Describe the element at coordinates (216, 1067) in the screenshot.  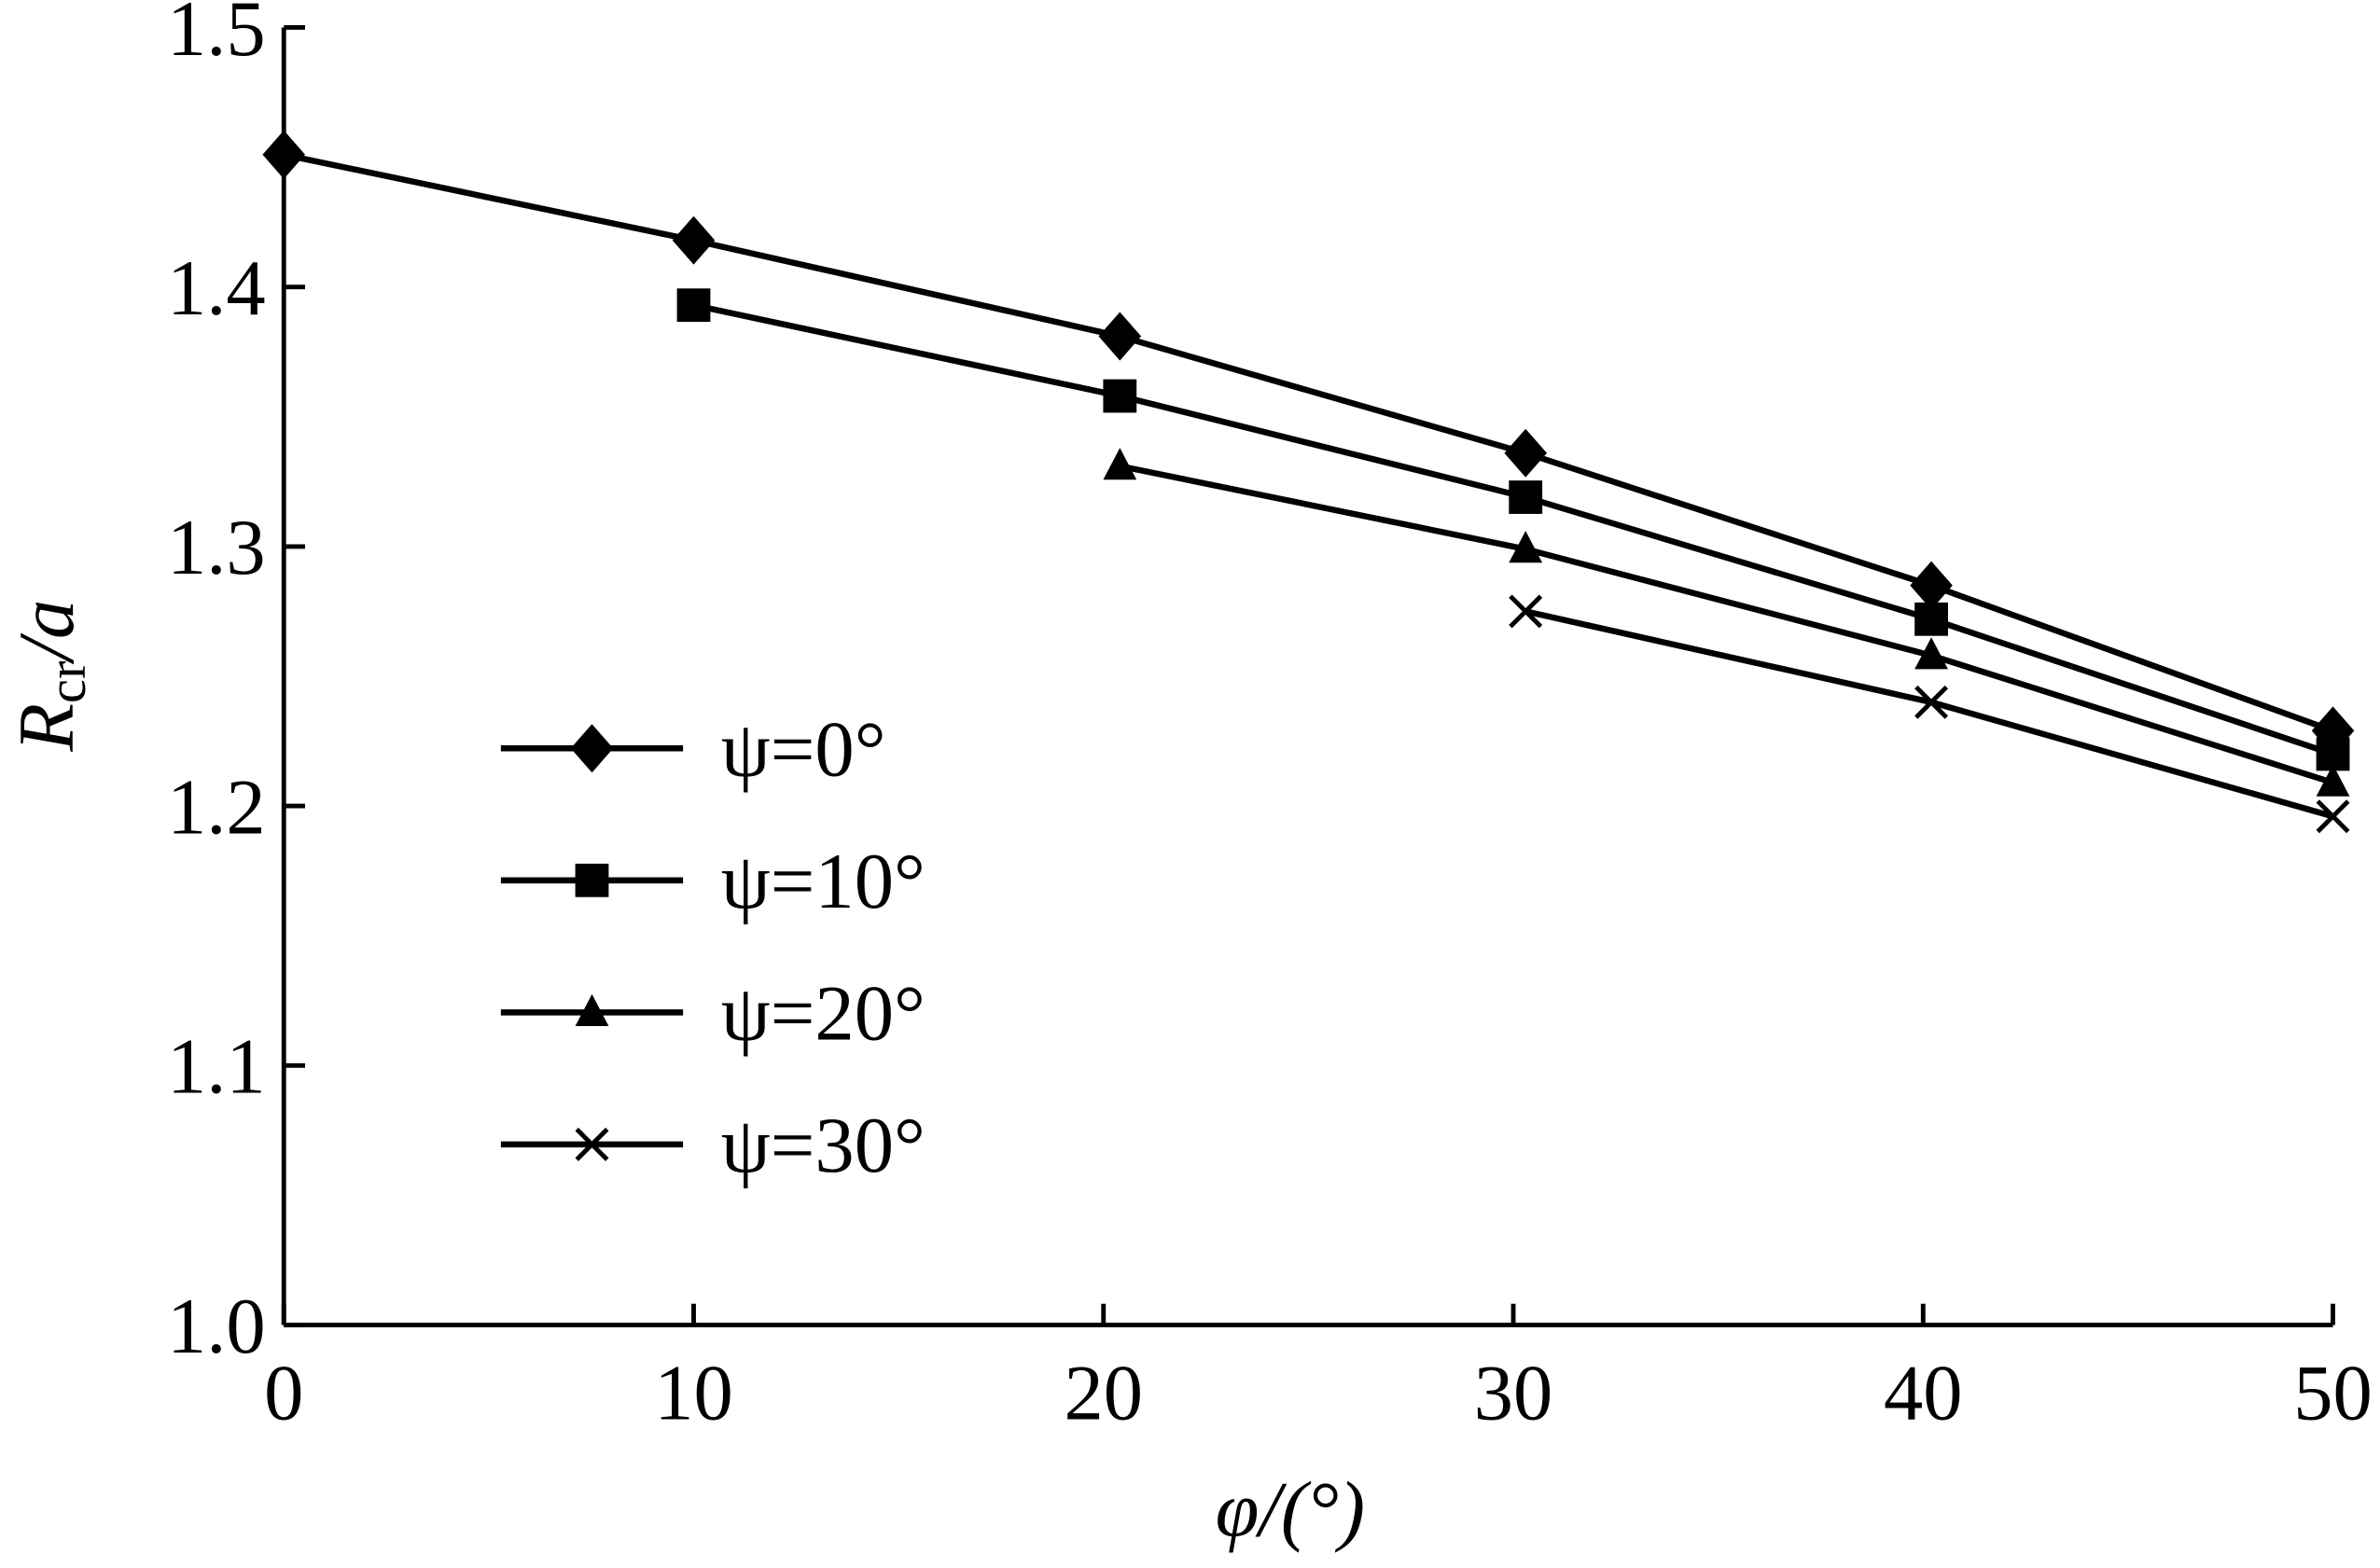
I see `y-tick-label: 1.1` at that location.